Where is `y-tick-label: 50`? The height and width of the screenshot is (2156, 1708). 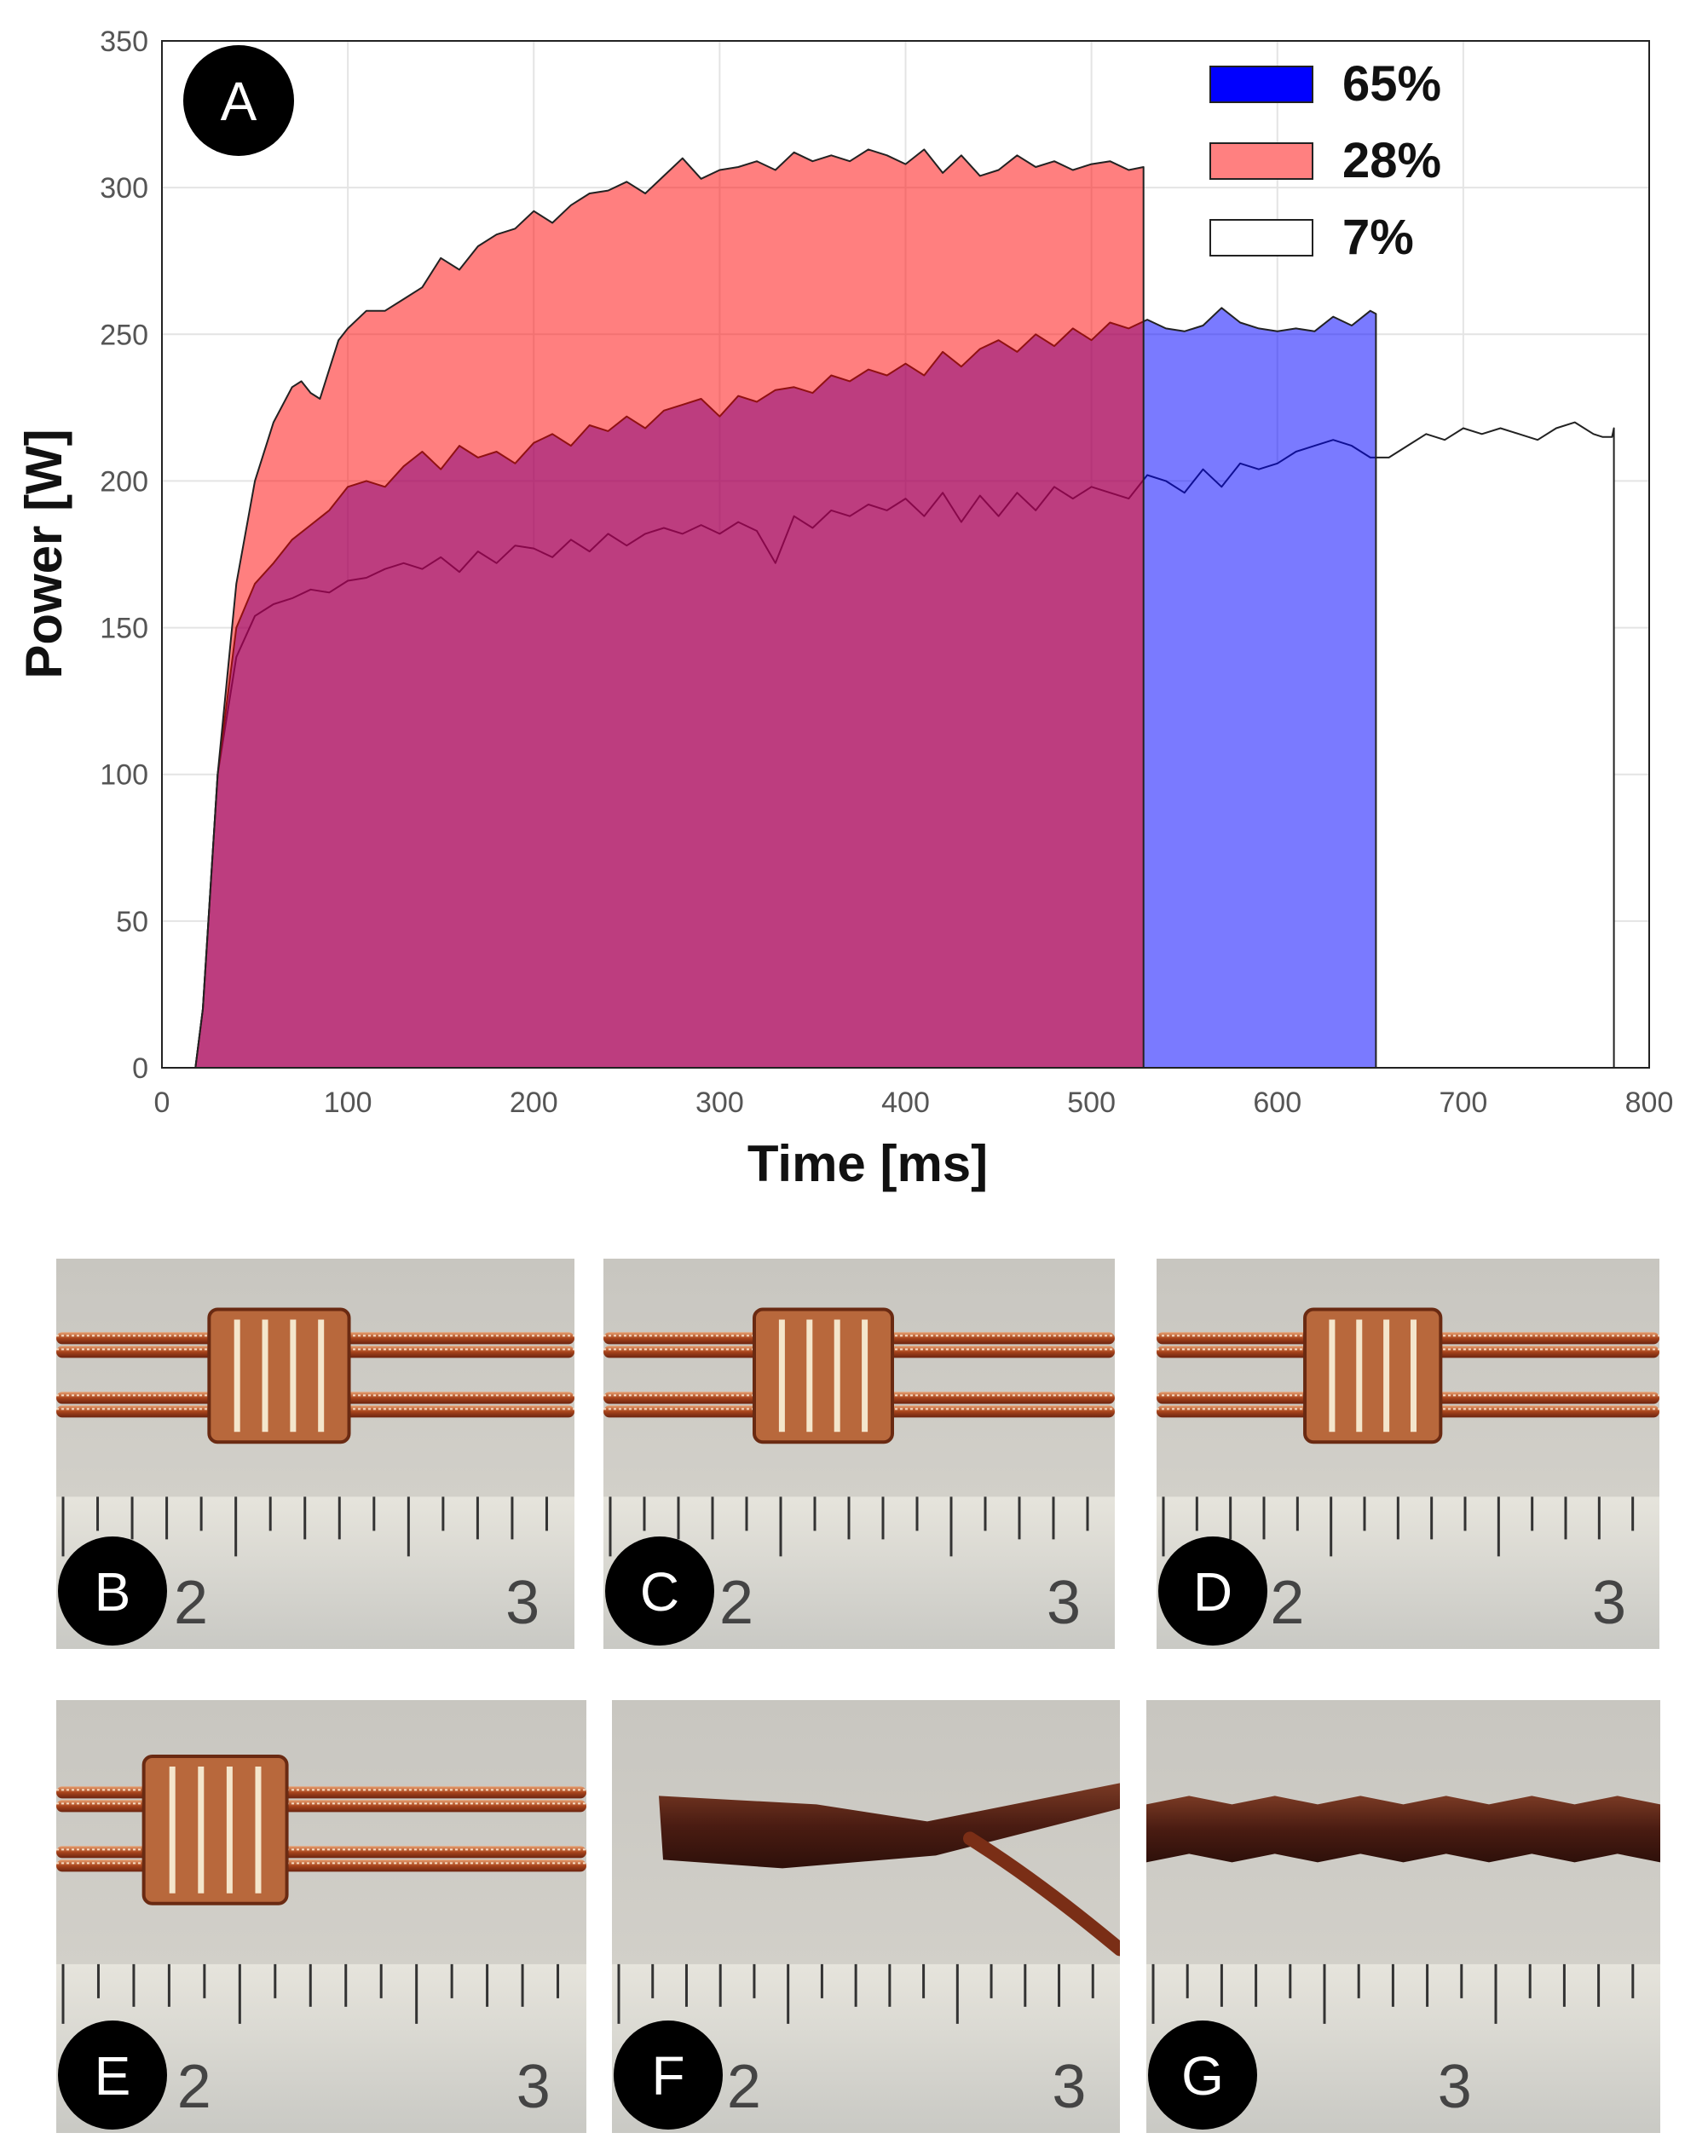
y-tick-label: 50 is located at coordinates (132, 922).